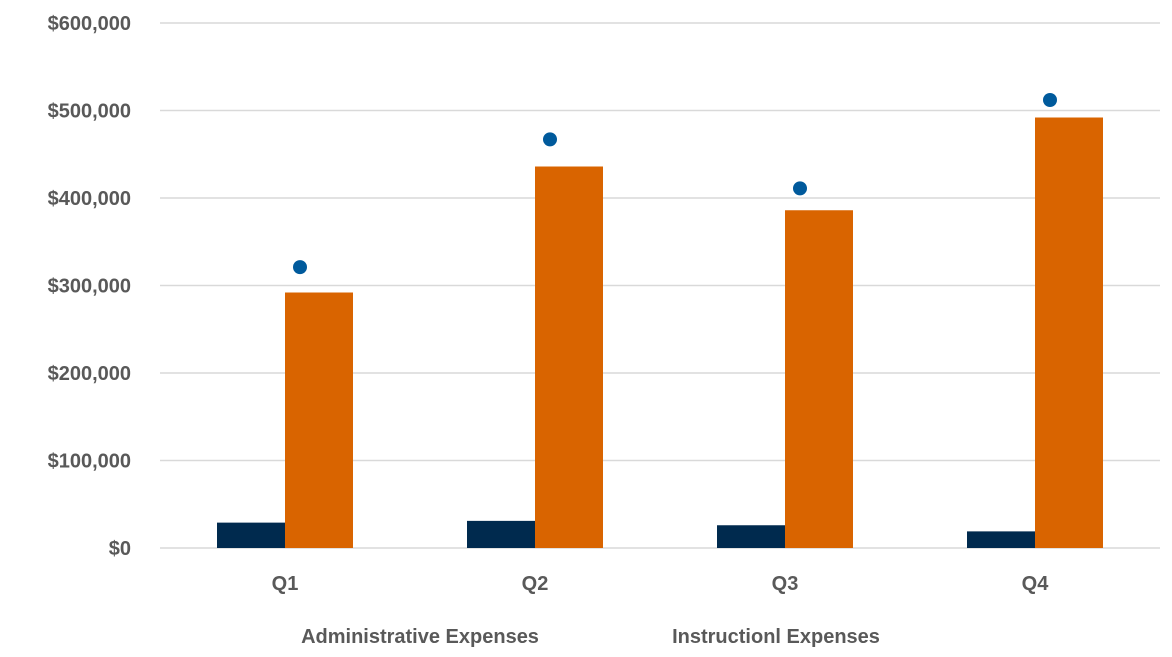  What do you see at coordinates (785, 584) in the screenshot?
I see `x-tick-label: Q3` at bounding box center [785, 584].